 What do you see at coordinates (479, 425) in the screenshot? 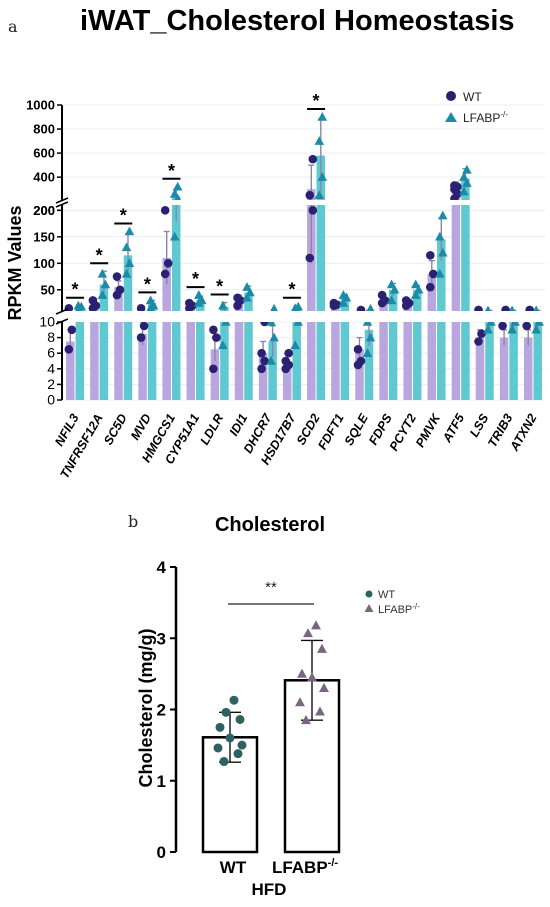
I see `panel-a-x-tick-label: LSS` at bounding box center [479, 425].